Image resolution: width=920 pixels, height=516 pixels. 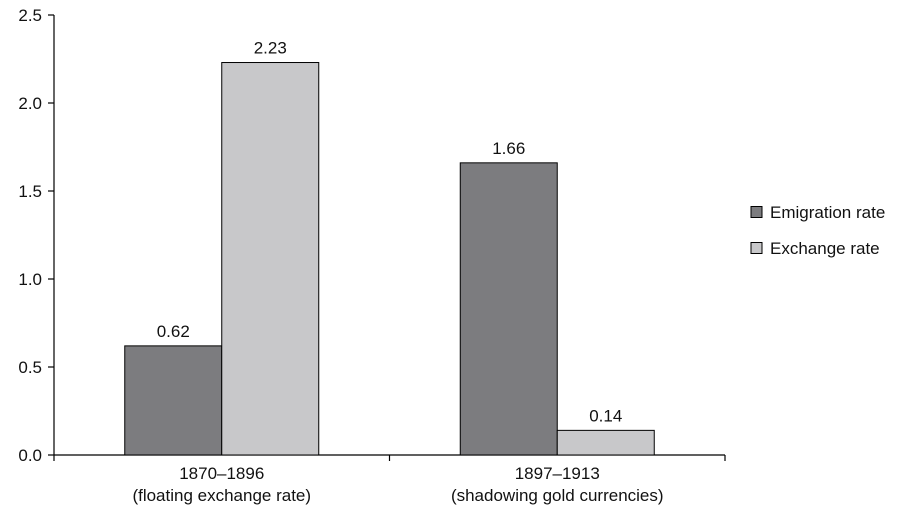 I want to click on legend-label: Exchange rate, so click(x=825, y=248).